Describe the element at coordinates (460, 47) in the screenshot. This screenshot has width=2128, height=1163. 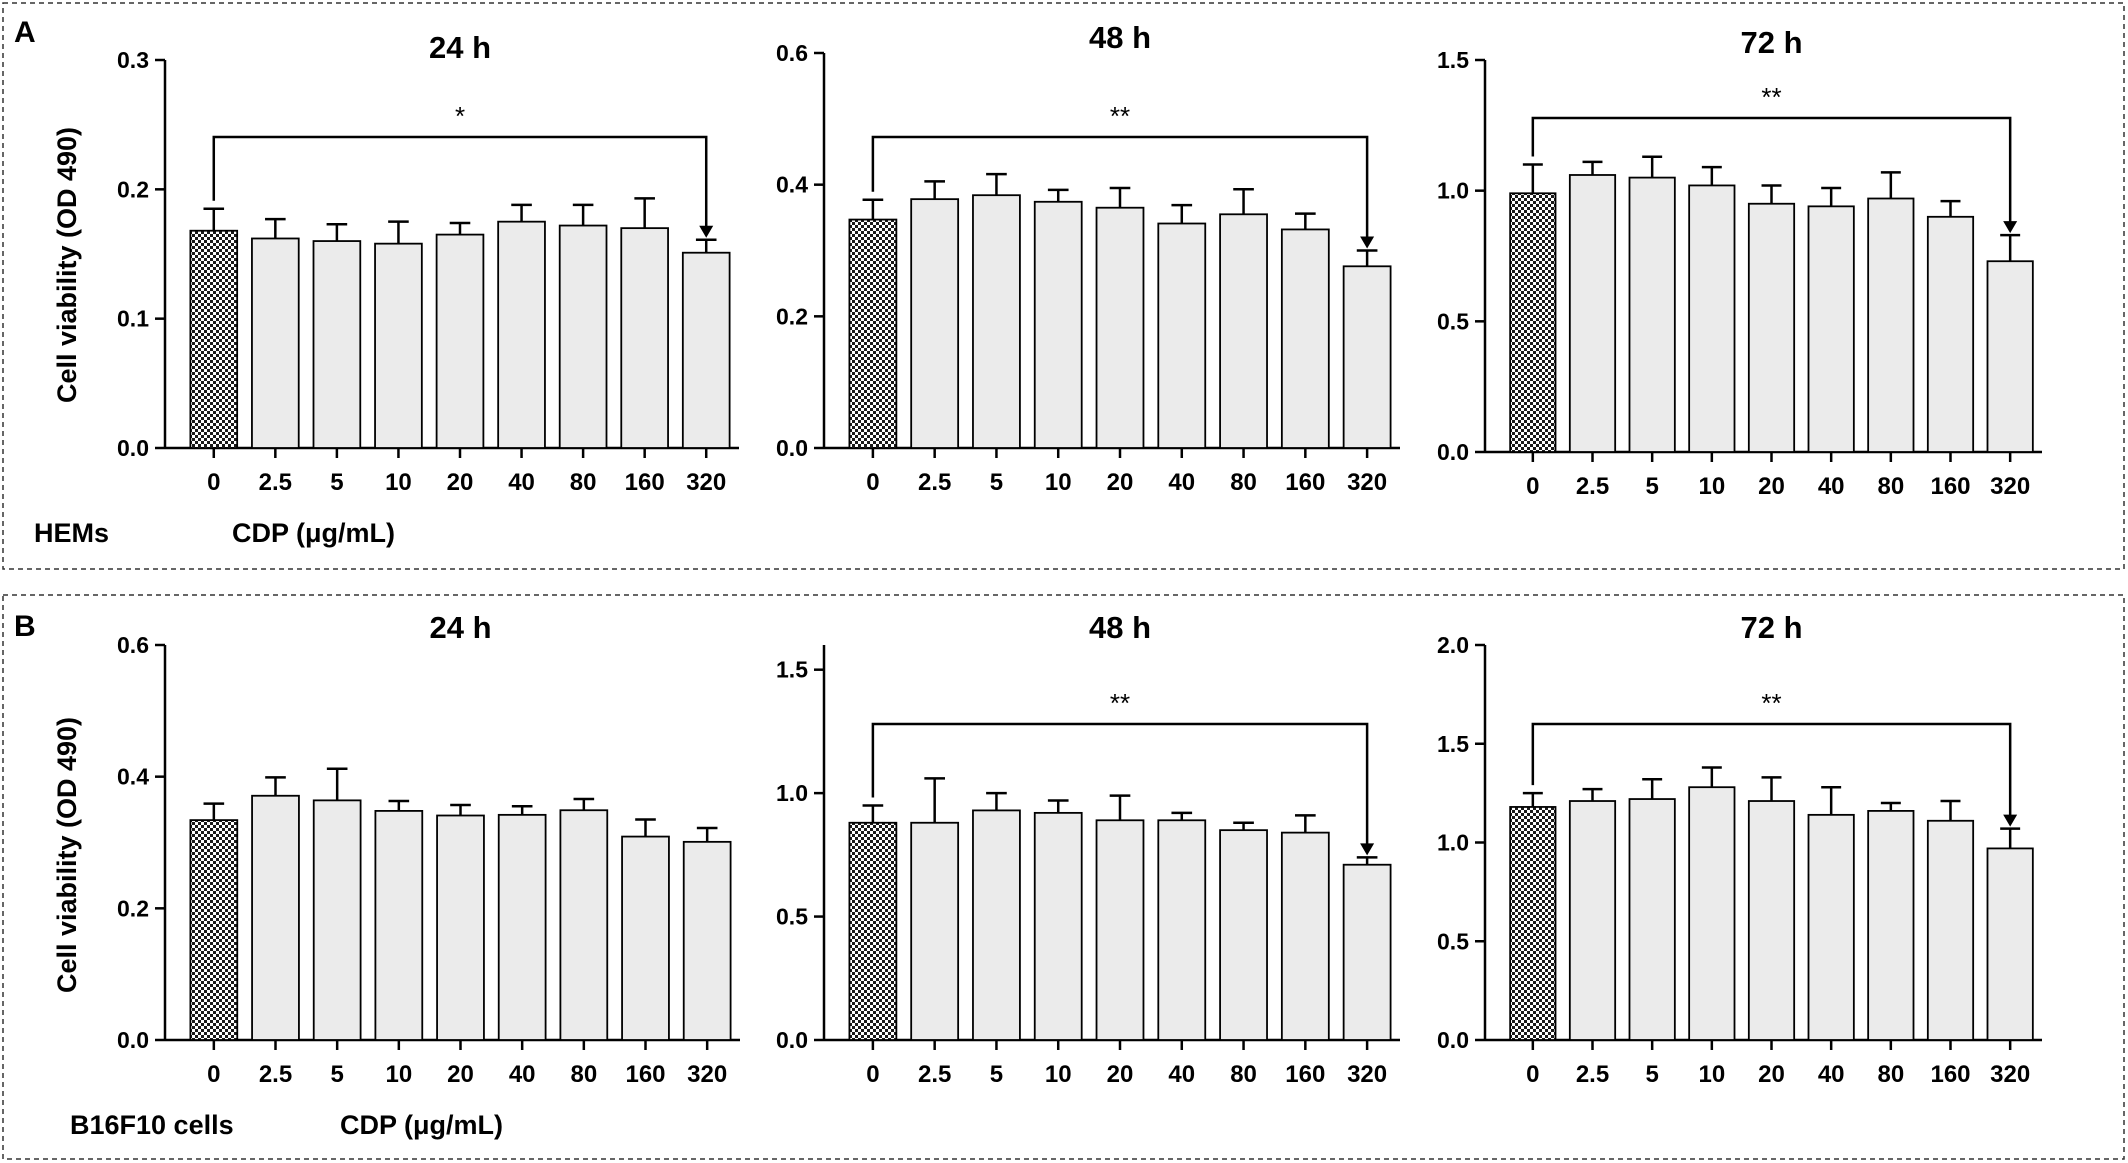
I see `chart-title: 24 h` at that location.